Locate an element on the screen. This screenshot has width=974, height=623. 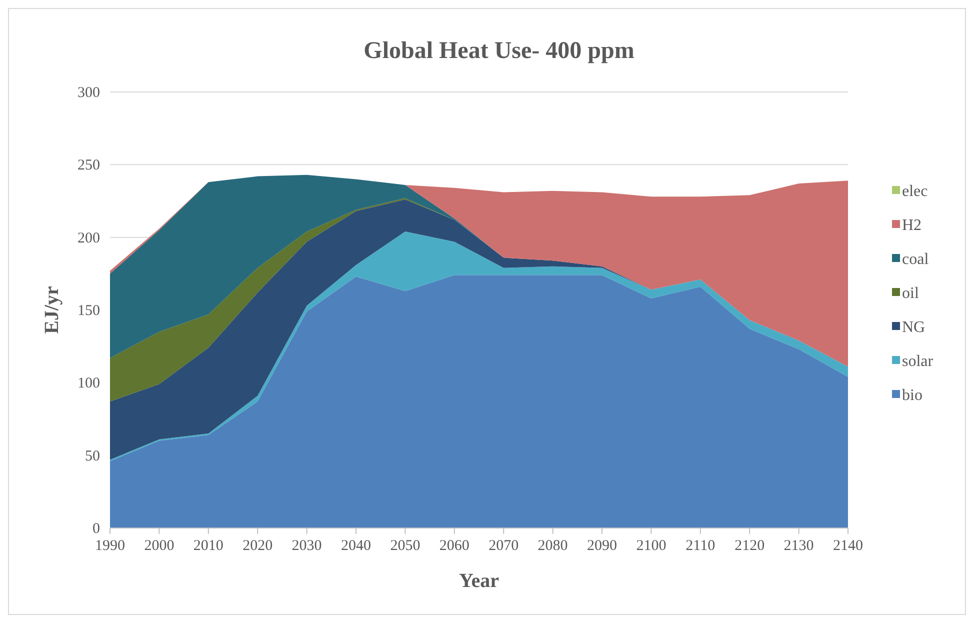
x-axis-title: Year is located at coordinates (479, 581).